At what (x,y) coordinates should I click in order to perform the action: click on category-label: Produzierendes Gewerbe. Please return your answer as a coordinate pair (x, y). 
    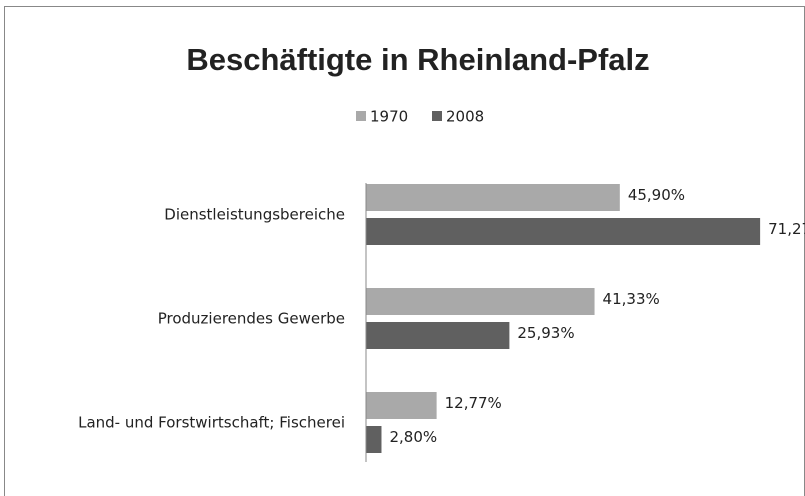
    Looking at the image, I should click on (251, 319).